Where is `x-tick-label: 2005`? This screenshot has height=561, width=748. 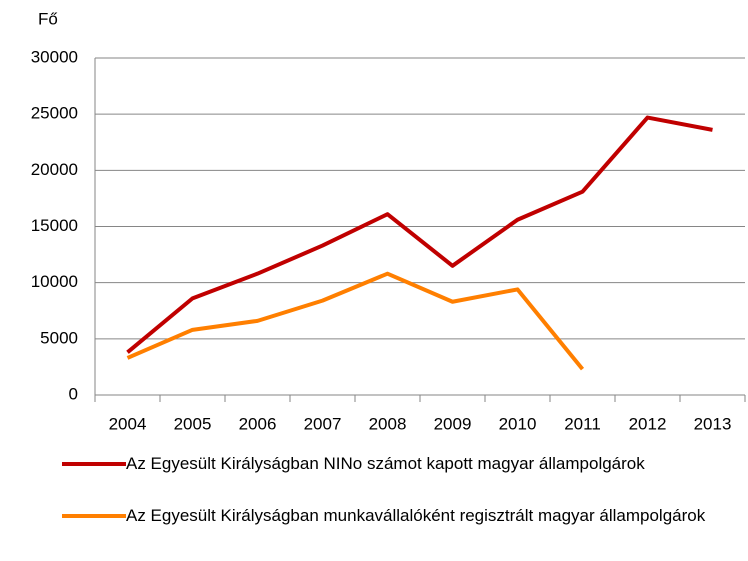 x-tick-label: 2005 is located at coordinates (193, 423).